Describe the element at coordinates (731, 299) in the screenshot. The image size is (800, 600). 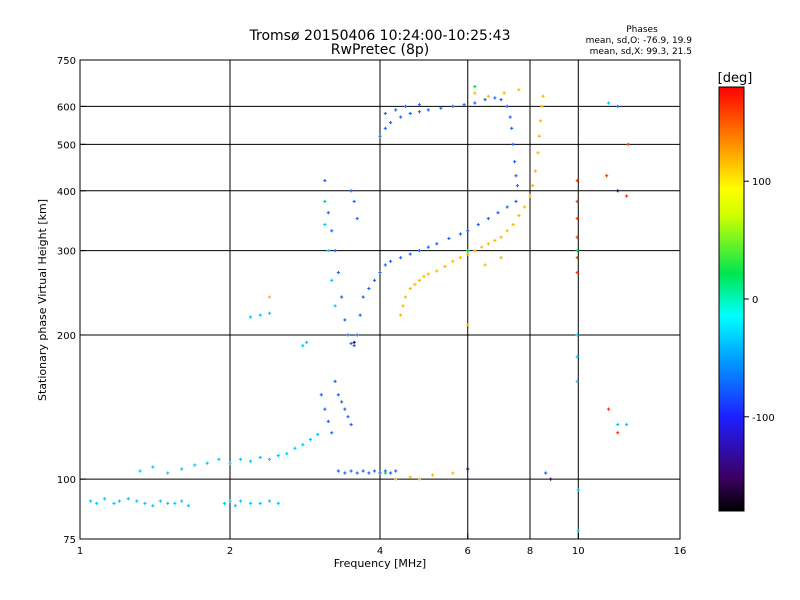
I see `colorbar` at that location.